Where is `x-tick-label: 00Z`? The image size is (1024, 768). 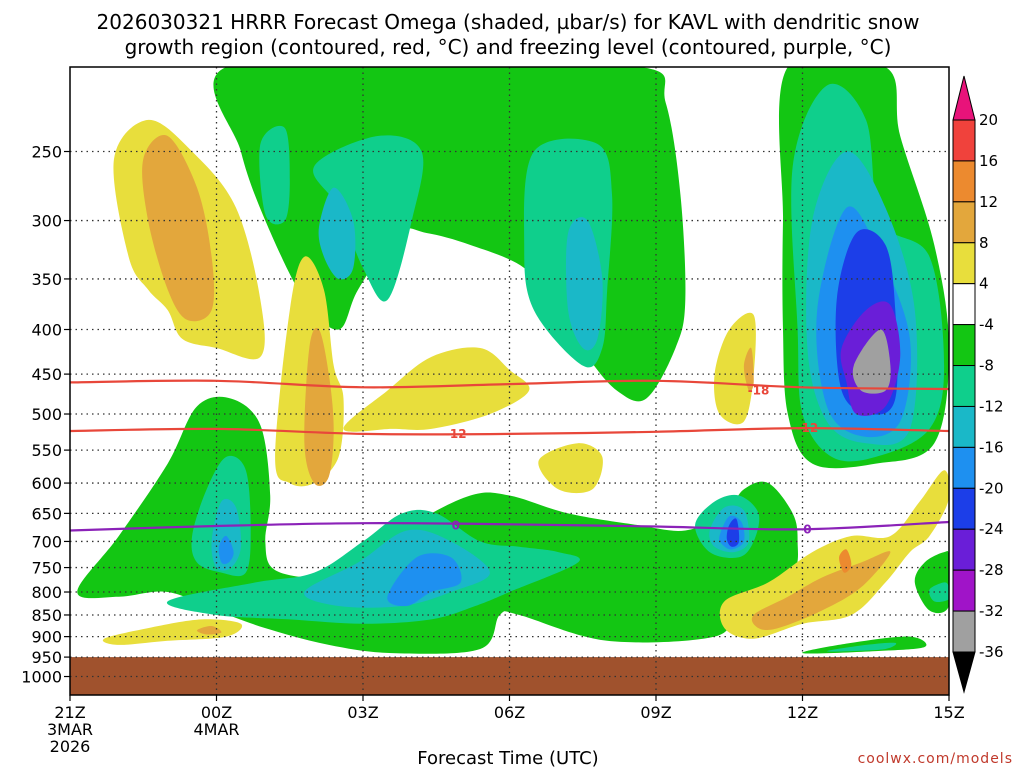 x-tick-label: 00Z is located at coordinates (216, 712).